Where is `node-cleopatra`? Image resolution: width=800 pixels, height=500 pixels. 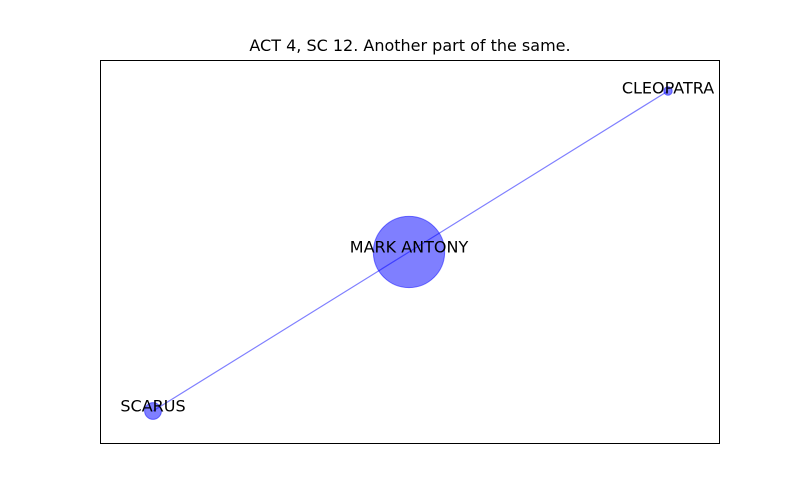
node-cleopatra is located at coordinates (668, 91).